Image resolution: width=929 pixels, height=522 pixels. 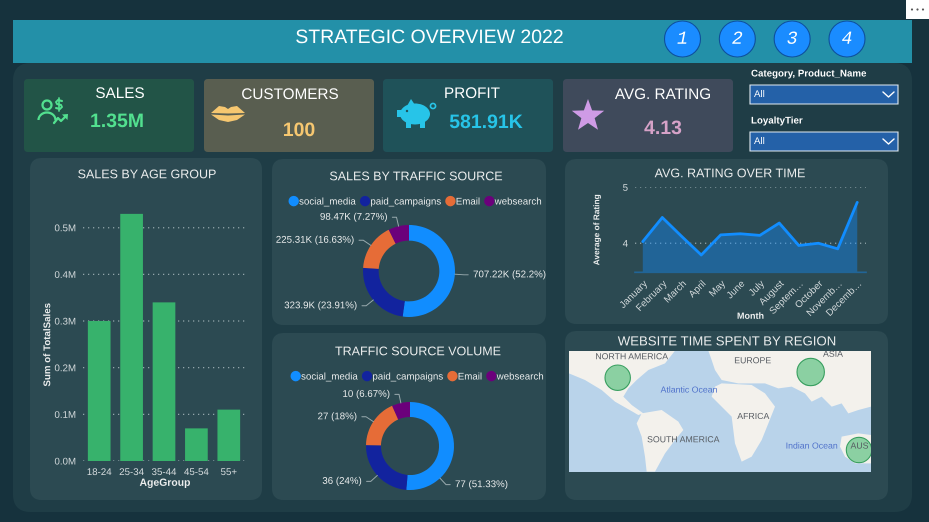 What do you see at coordinates (342, 481) in the screenshot?
I see `data-label: 36 (24%)` at bounding box center [342, 481].